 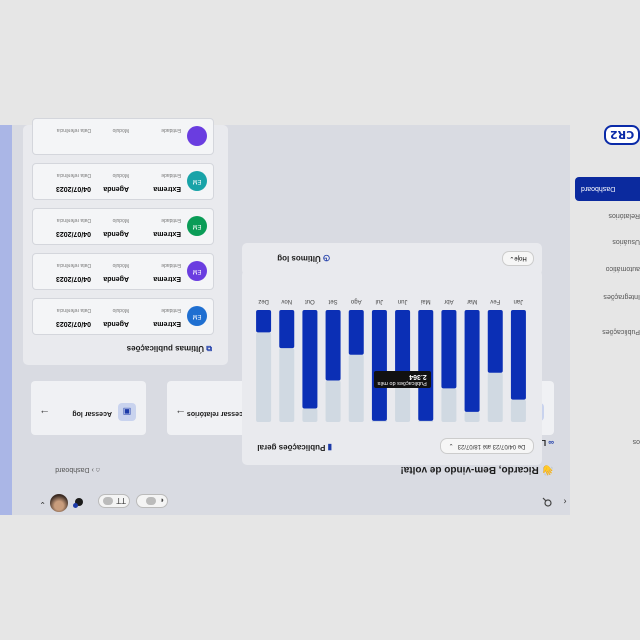 What do you see at coordinates (355, 301) in the screenshot?
I see `x-tick-label: Ago` at bounding box center [355, 301].